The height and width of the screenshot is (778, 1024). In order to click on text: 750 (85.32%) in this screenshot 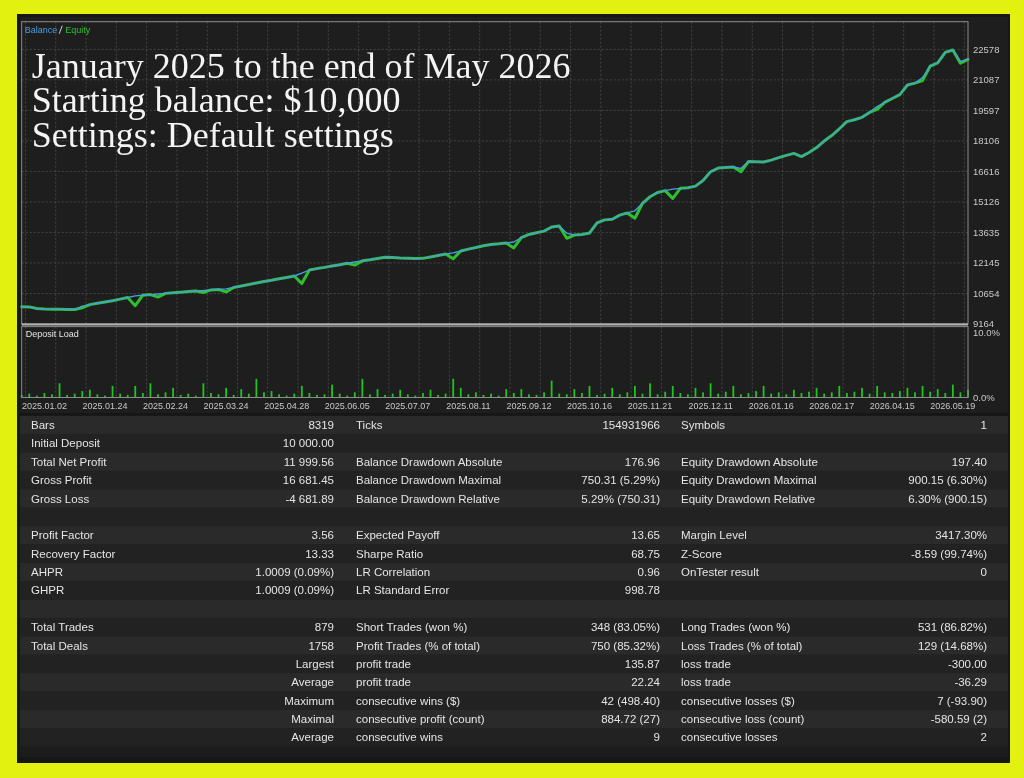, I will do `click(625, 645)`.